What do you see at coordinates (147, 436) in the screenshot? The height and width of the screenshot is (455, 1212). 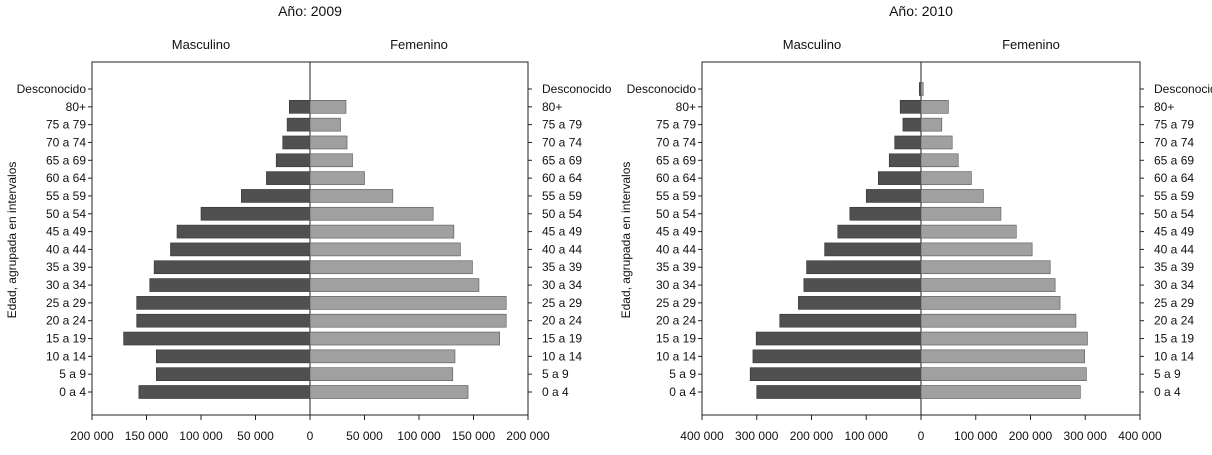 I see `x-tick-label-0-1: 150 000` at bounding box center [147, 436].